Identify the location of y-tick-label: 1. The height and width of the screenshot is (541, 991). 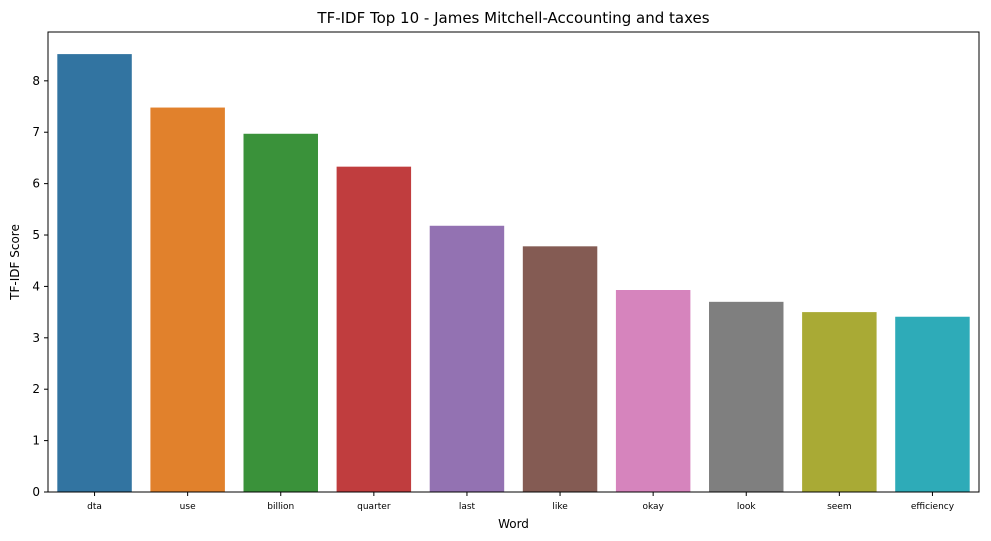
(36, 441).